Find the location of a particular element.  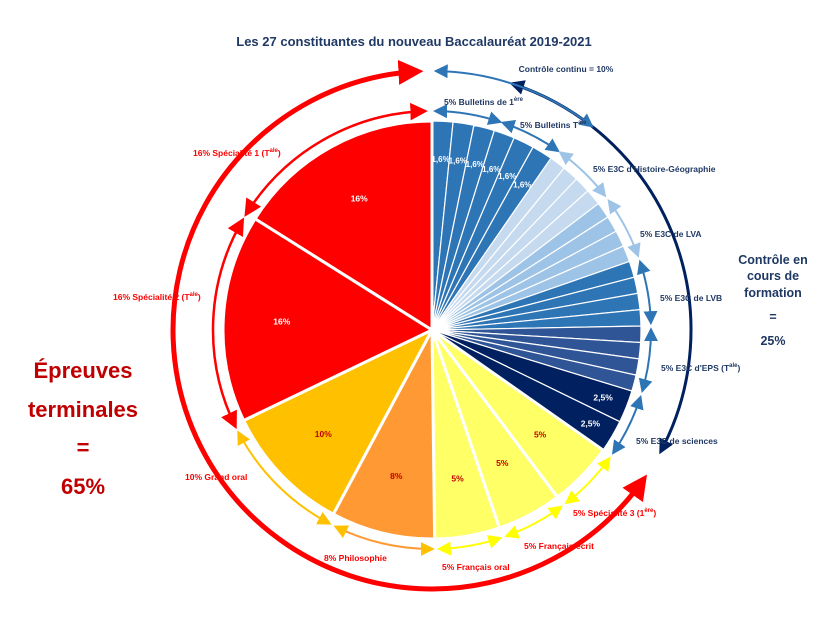

label-e3c-hg: 5% E3C d'Histoire-Géographie is located at coordinates (654, 169).